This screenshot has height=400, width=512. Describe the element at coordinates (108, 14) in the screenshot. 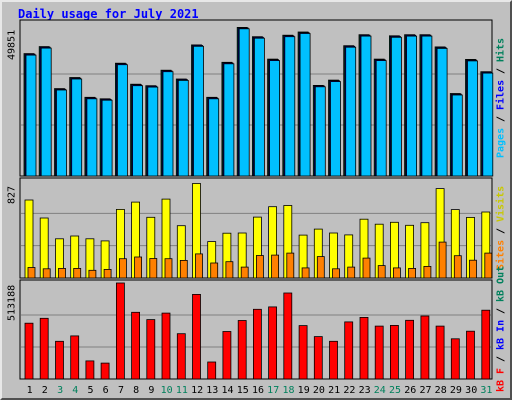

I see `chart-title: Daily usage for July 2021` at that location.